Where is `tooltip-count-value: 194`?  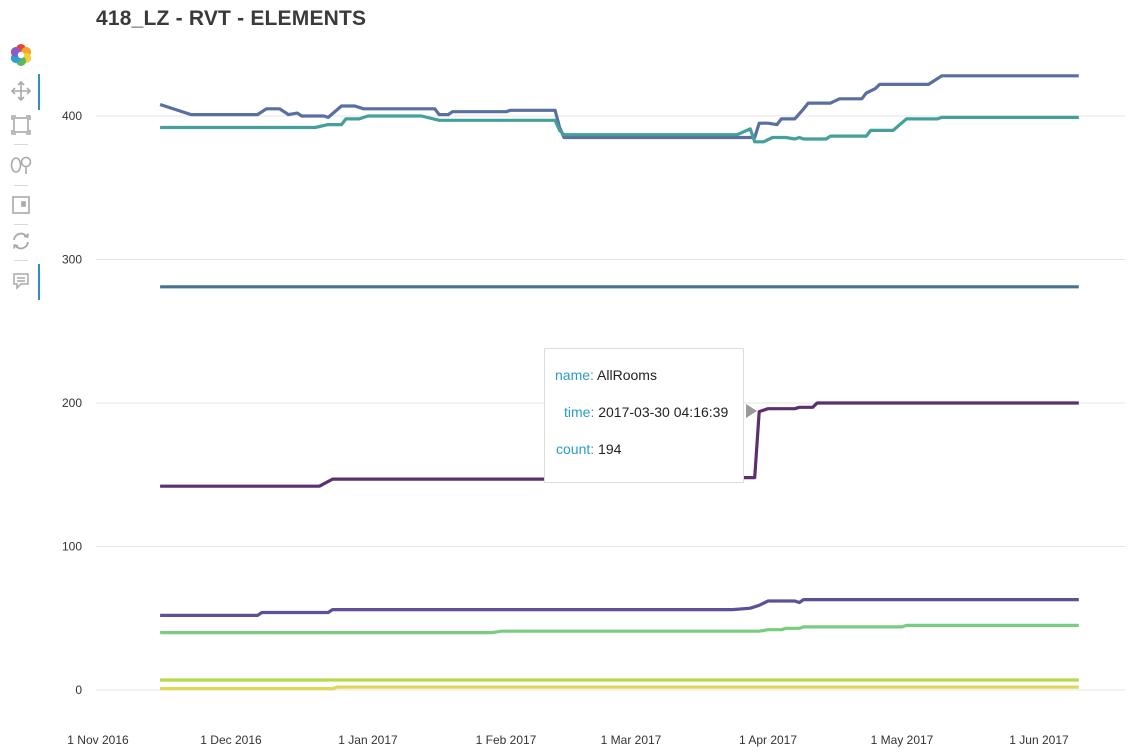 tooltip-count-value: 194 is located at coordinates (610, 449).